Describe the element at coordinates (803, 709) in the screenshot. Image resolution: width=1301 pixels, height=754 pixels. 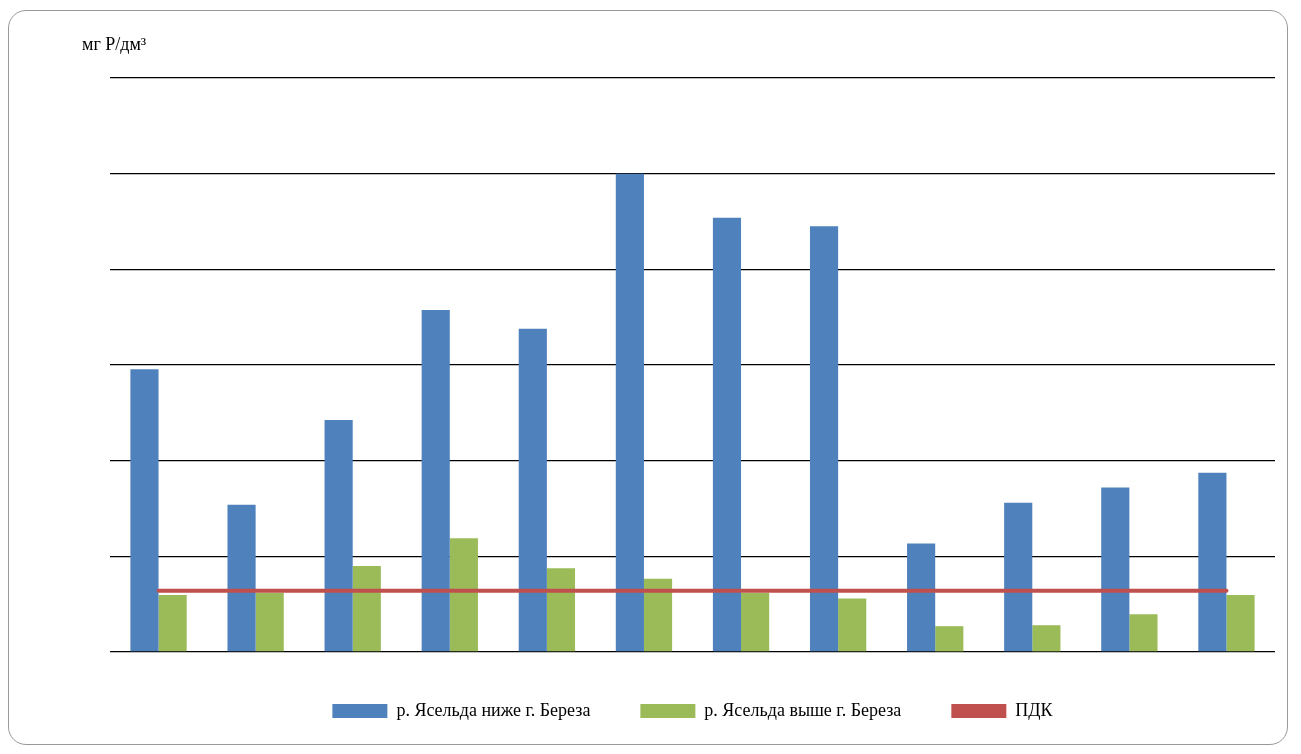
I see `legend-label: р. Ясельда выше г. Береза` at that location.